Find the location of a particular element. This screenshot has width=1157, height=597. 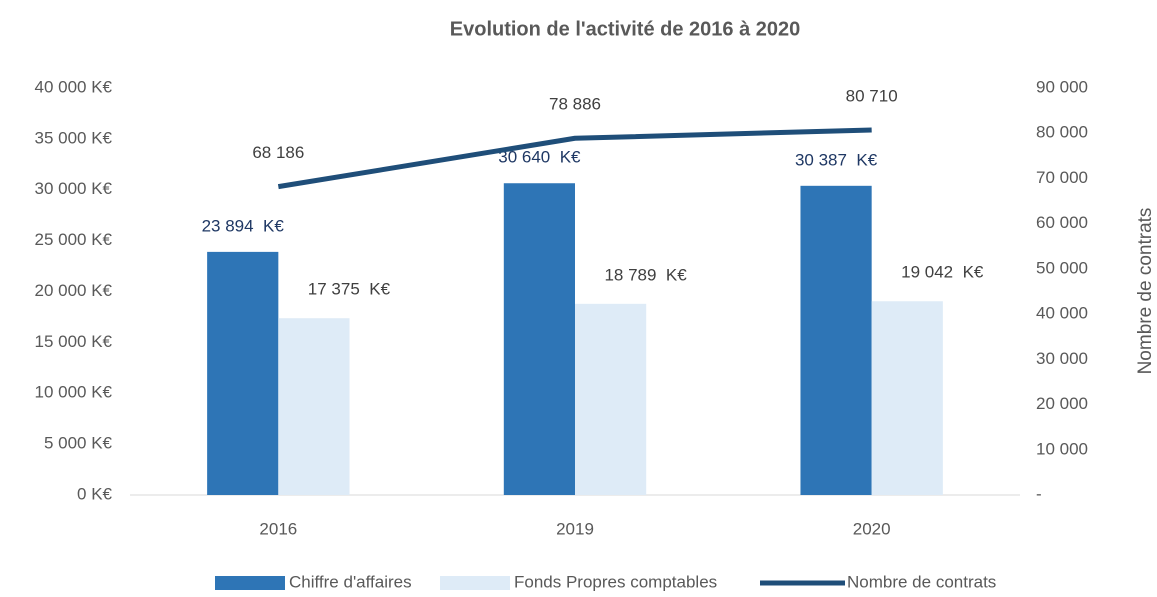

y-tick-label: 5 000 K€ is located at coordinates (78, 443).